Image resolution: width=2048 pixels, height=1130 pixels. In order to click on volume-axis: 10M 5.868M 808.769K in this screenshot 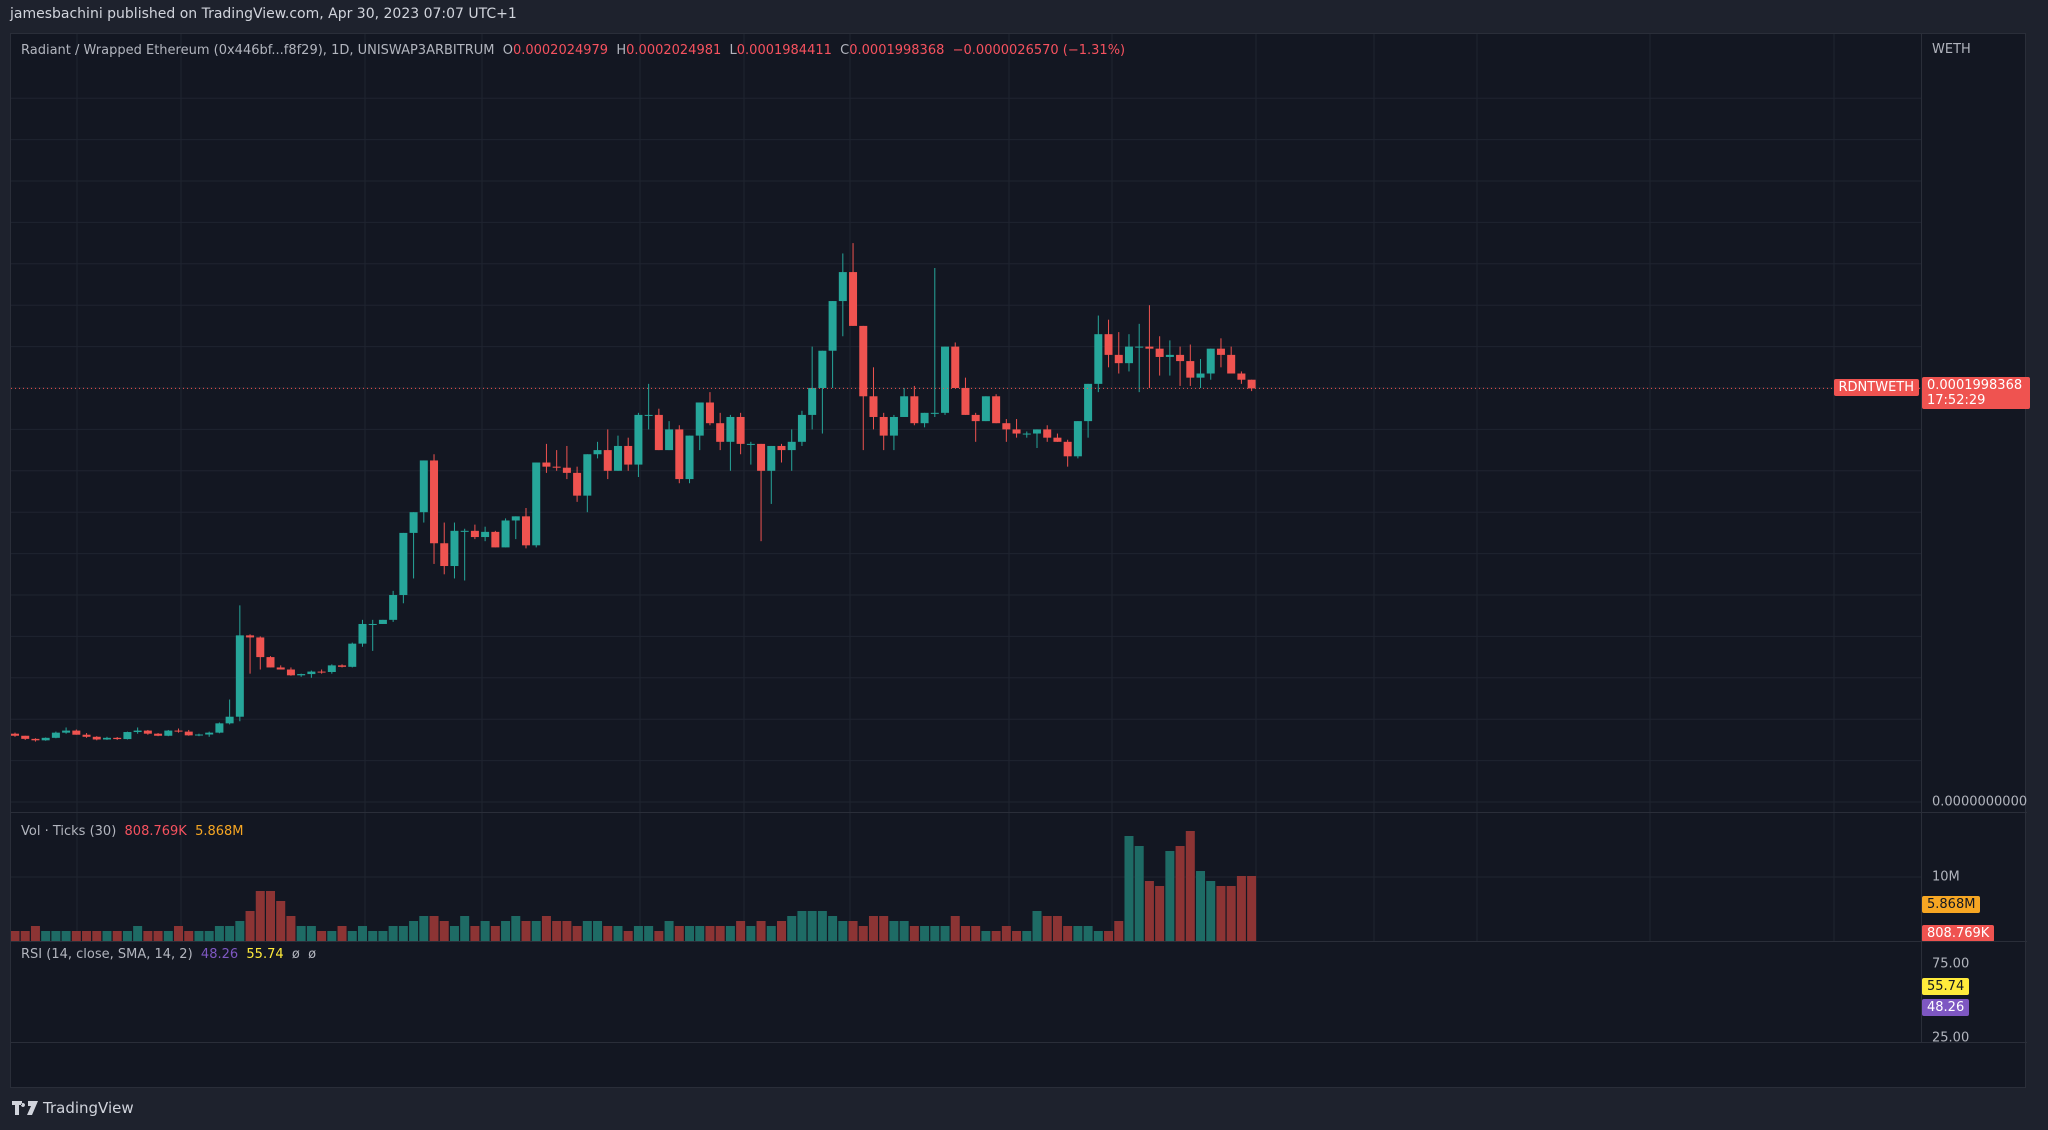, I will do `click(1974, 877)`.